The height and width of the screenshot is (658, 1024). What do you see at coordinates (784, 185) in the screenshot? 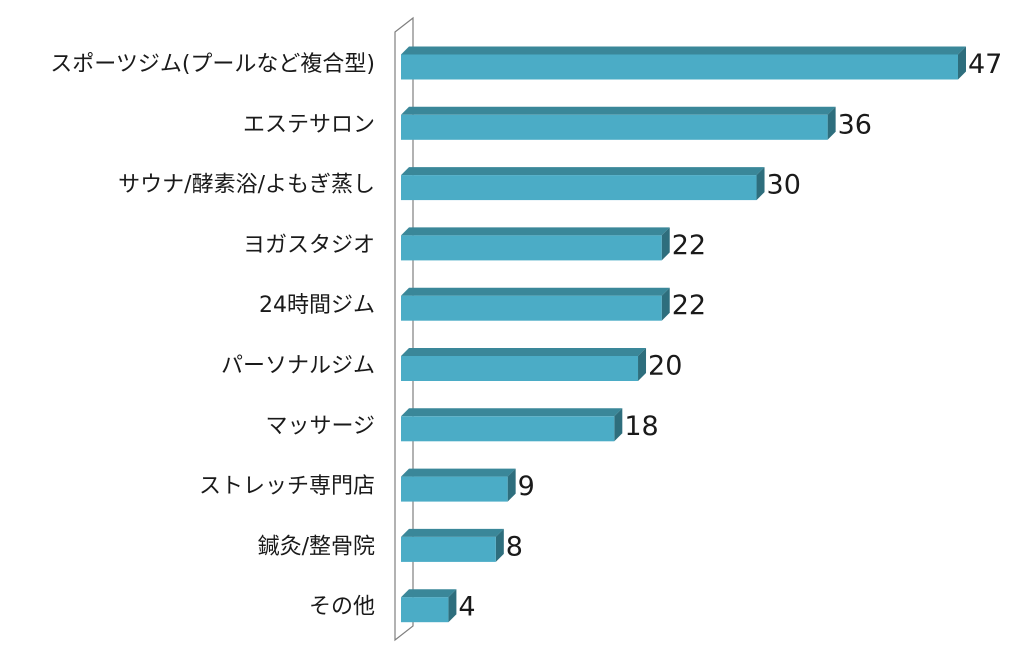
I see `value-label: 30` at bounding box center [784, 185].